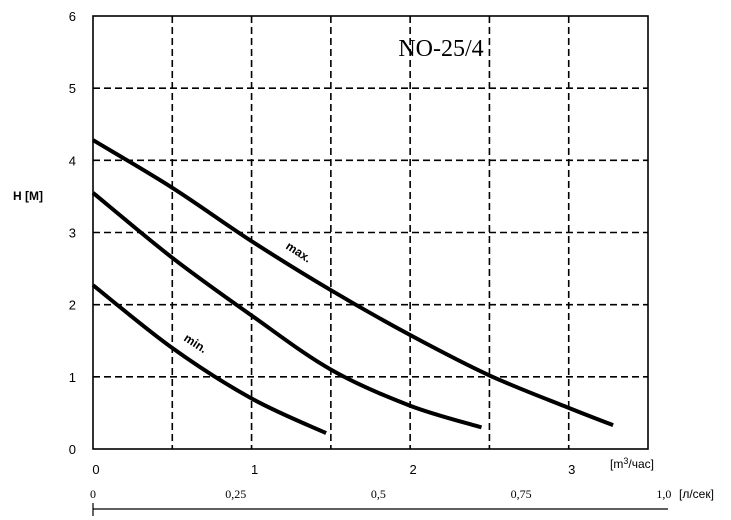 The width and height of the screenshot is (731, 520). I want to click on y-tick-label: 0, so click(72, 449).